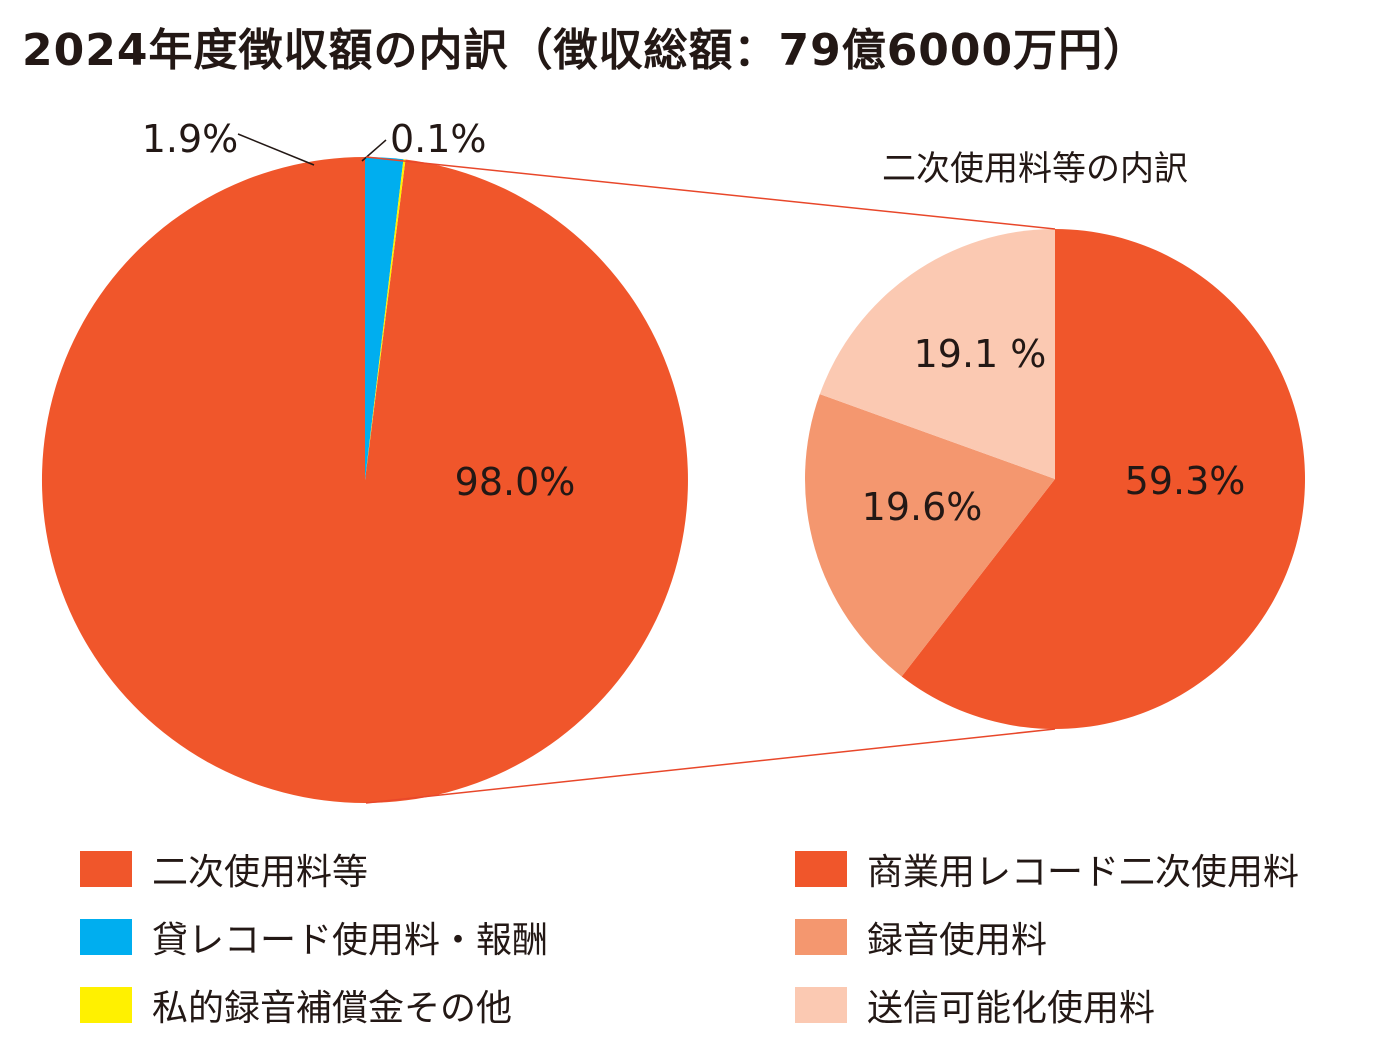 This screenshot has width=1379, height=1046. I want to click on legend-label: 送信可能化使用料, so click(1011, 1008).